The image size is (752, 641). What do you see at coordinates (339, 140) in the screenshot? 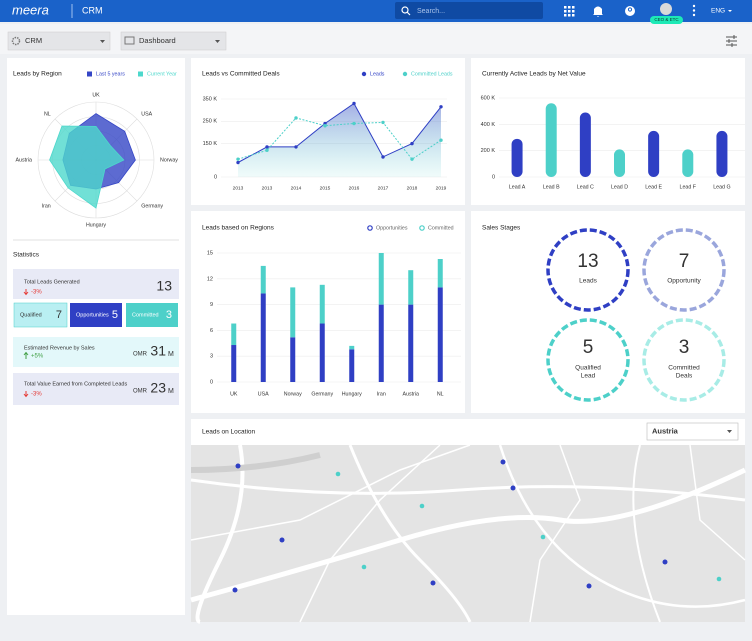
I see `line-area` at bounding box center [339, 140].